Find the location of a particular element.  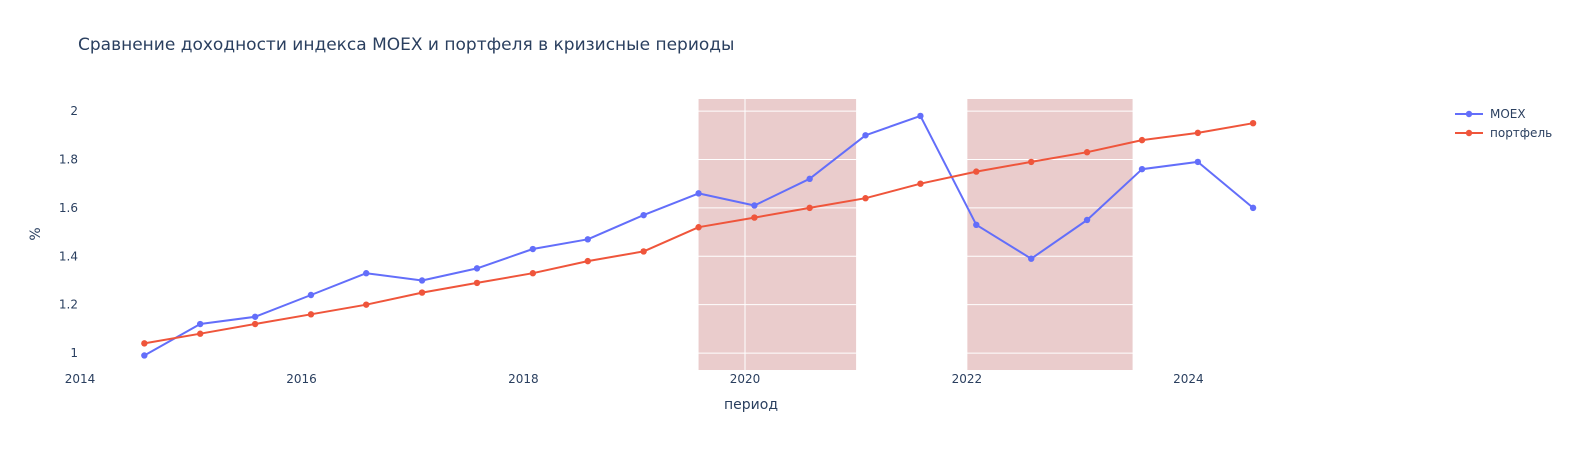

x-tick-label: 2022 is located at coordinates (967, 379).